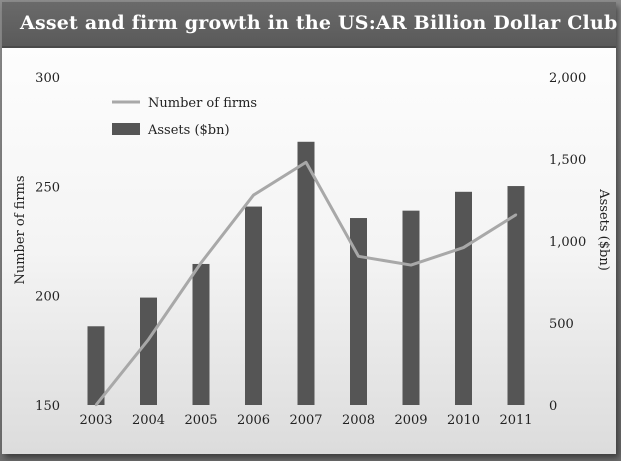 The height and width of the screenshot is (461, 621). I want to click on left-y-tick-250: 250, so click(47, 187).